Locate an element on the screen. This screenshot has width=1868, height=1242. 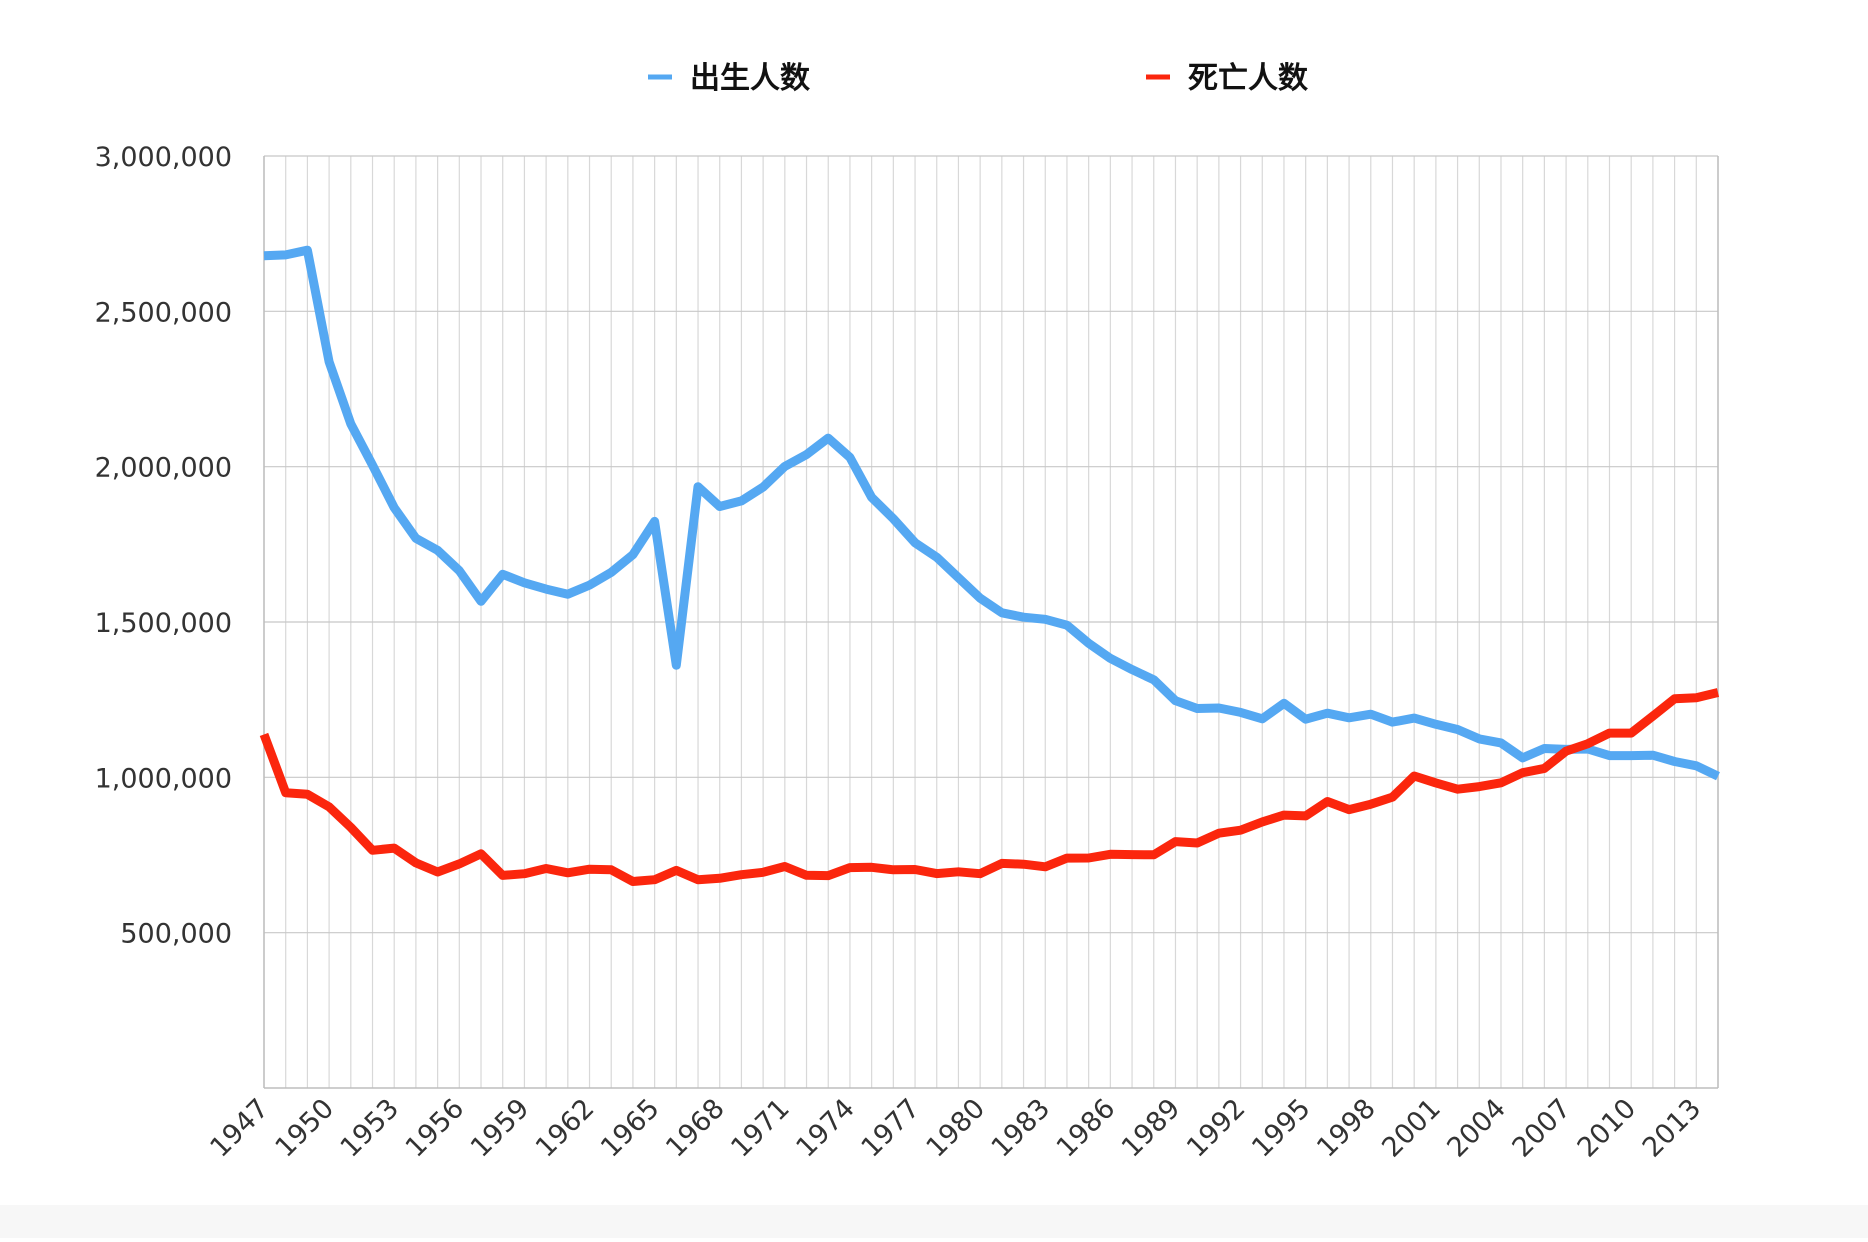
x-tick-label: 1986 is located at coordinates (1086, 1128).